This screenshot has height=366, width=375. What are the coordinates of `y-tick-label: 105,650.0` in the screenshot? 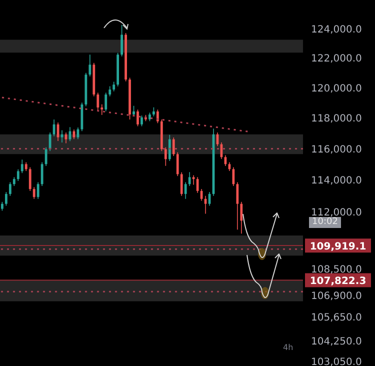 It's located at (336, 318).